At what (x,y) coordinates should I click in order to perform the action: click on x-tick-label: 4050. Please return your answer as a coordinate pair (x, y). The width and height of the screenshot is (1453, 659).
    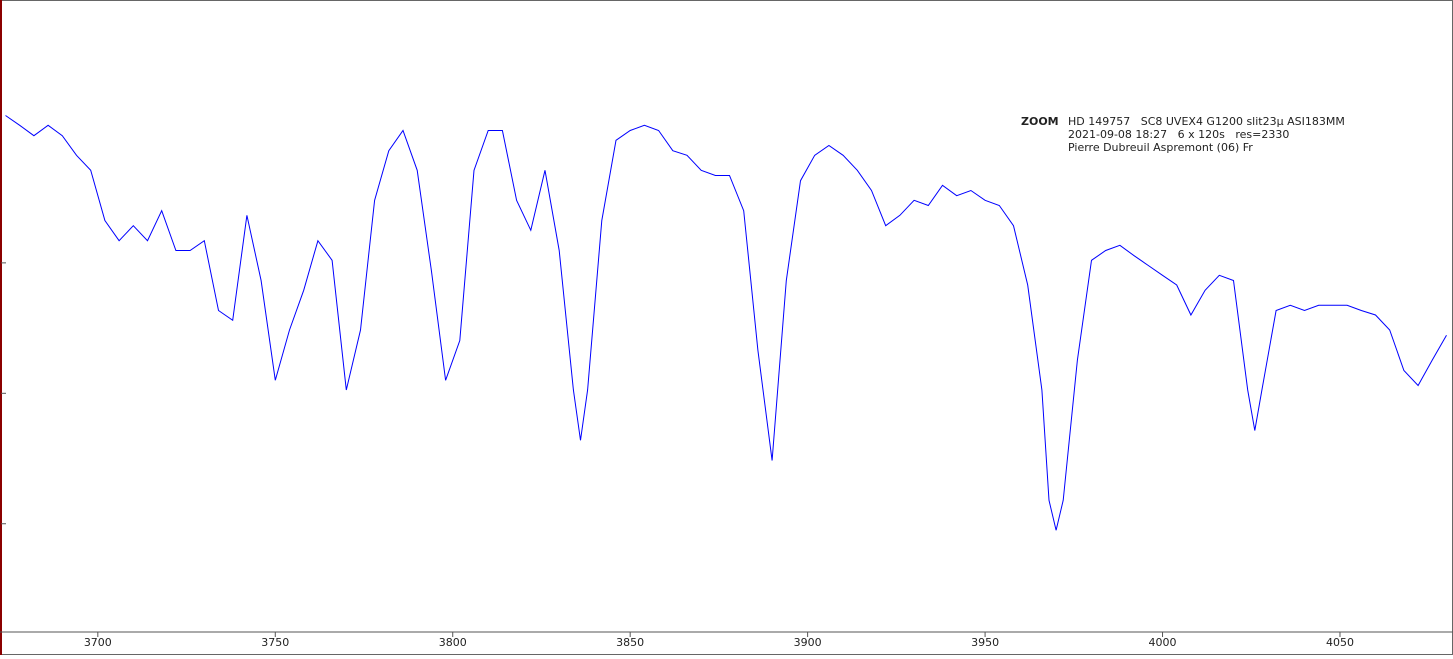
    Looking at the image, I should click on (1340, 642).